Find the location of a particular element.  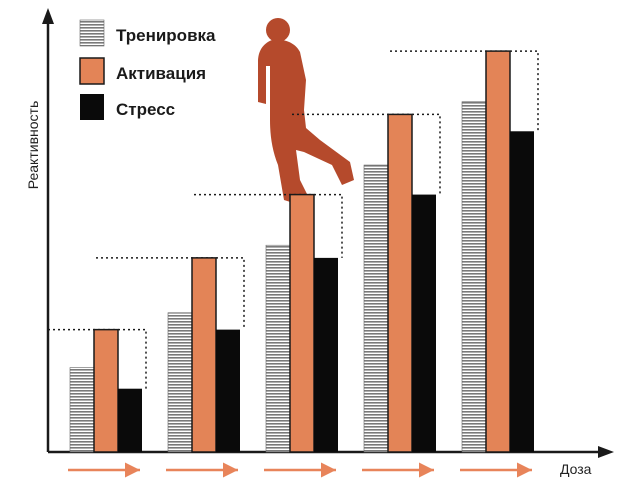

y-axis-label: Реактивность is located at coordinates (33, 145).